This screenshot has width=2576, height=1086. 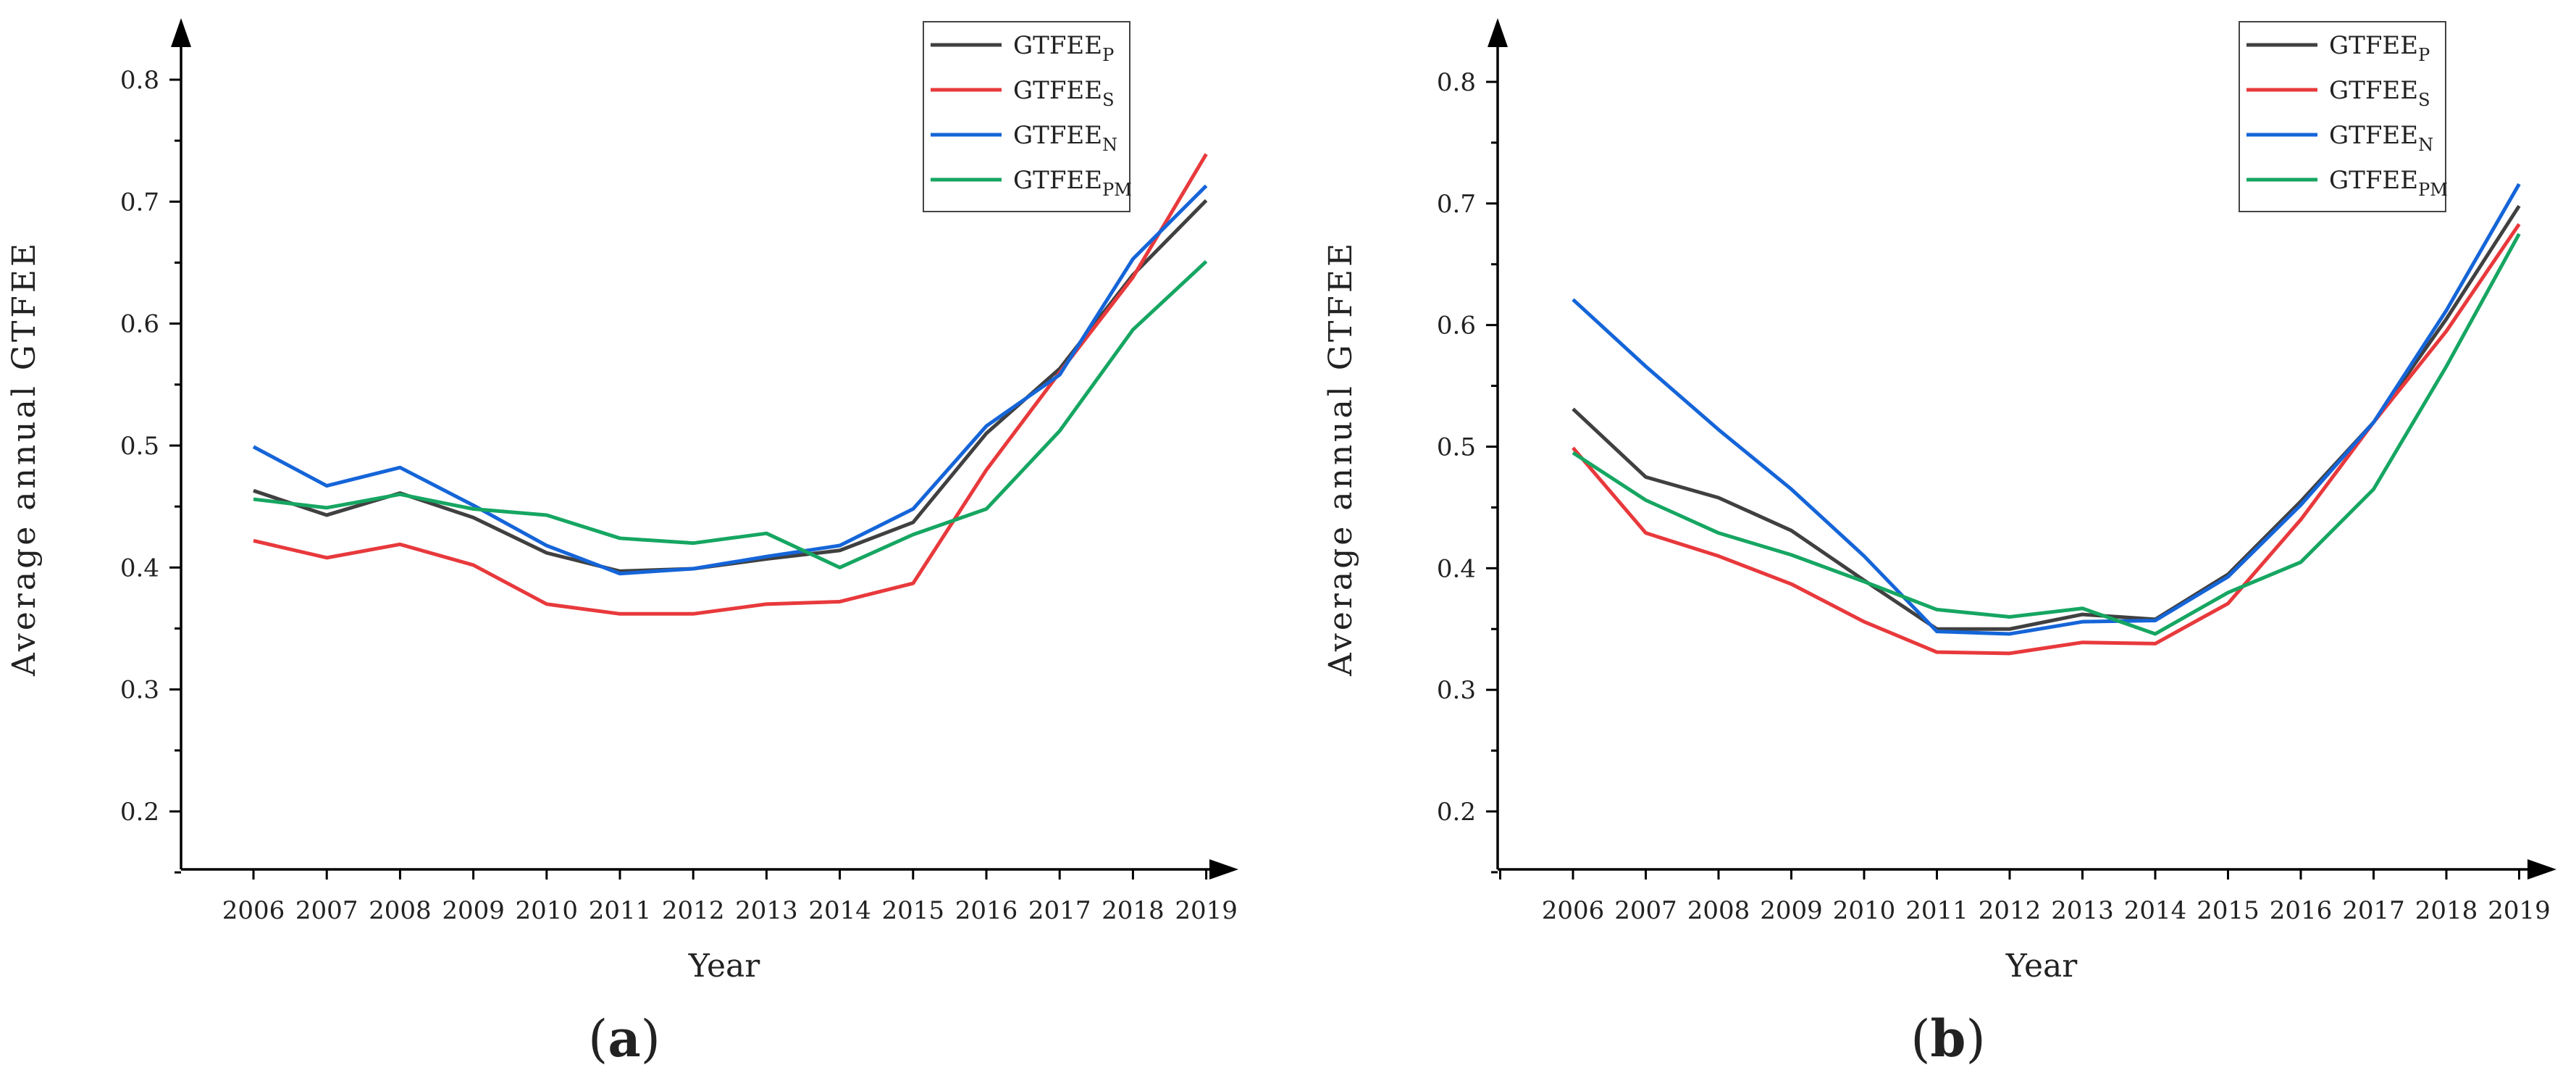 I want to click on series-line-gtfee-n, so click(x=730, y=380).